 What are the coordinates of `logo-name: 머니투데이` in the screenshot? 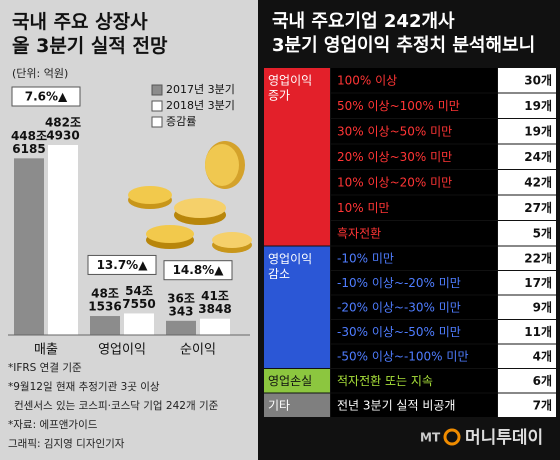 It's located at (504, 438).